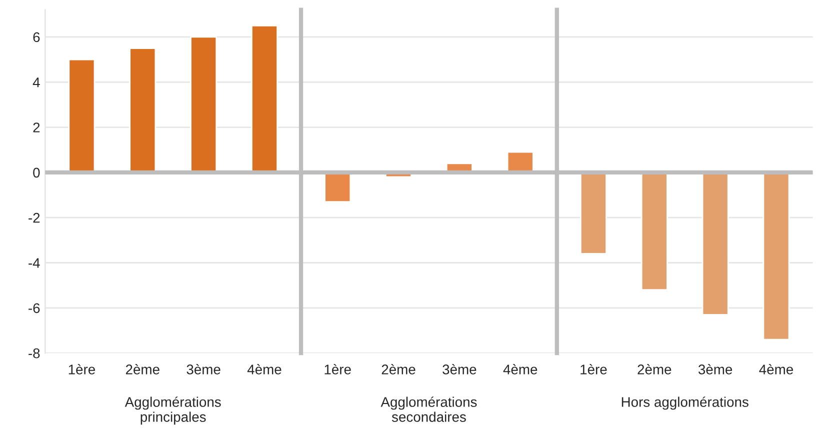 Image resolution: width=821 pixels, height=429 pixels. Describe the element at coordinates (34, 217) in the screenshot. I see `y-tick-label: -2` at that location.